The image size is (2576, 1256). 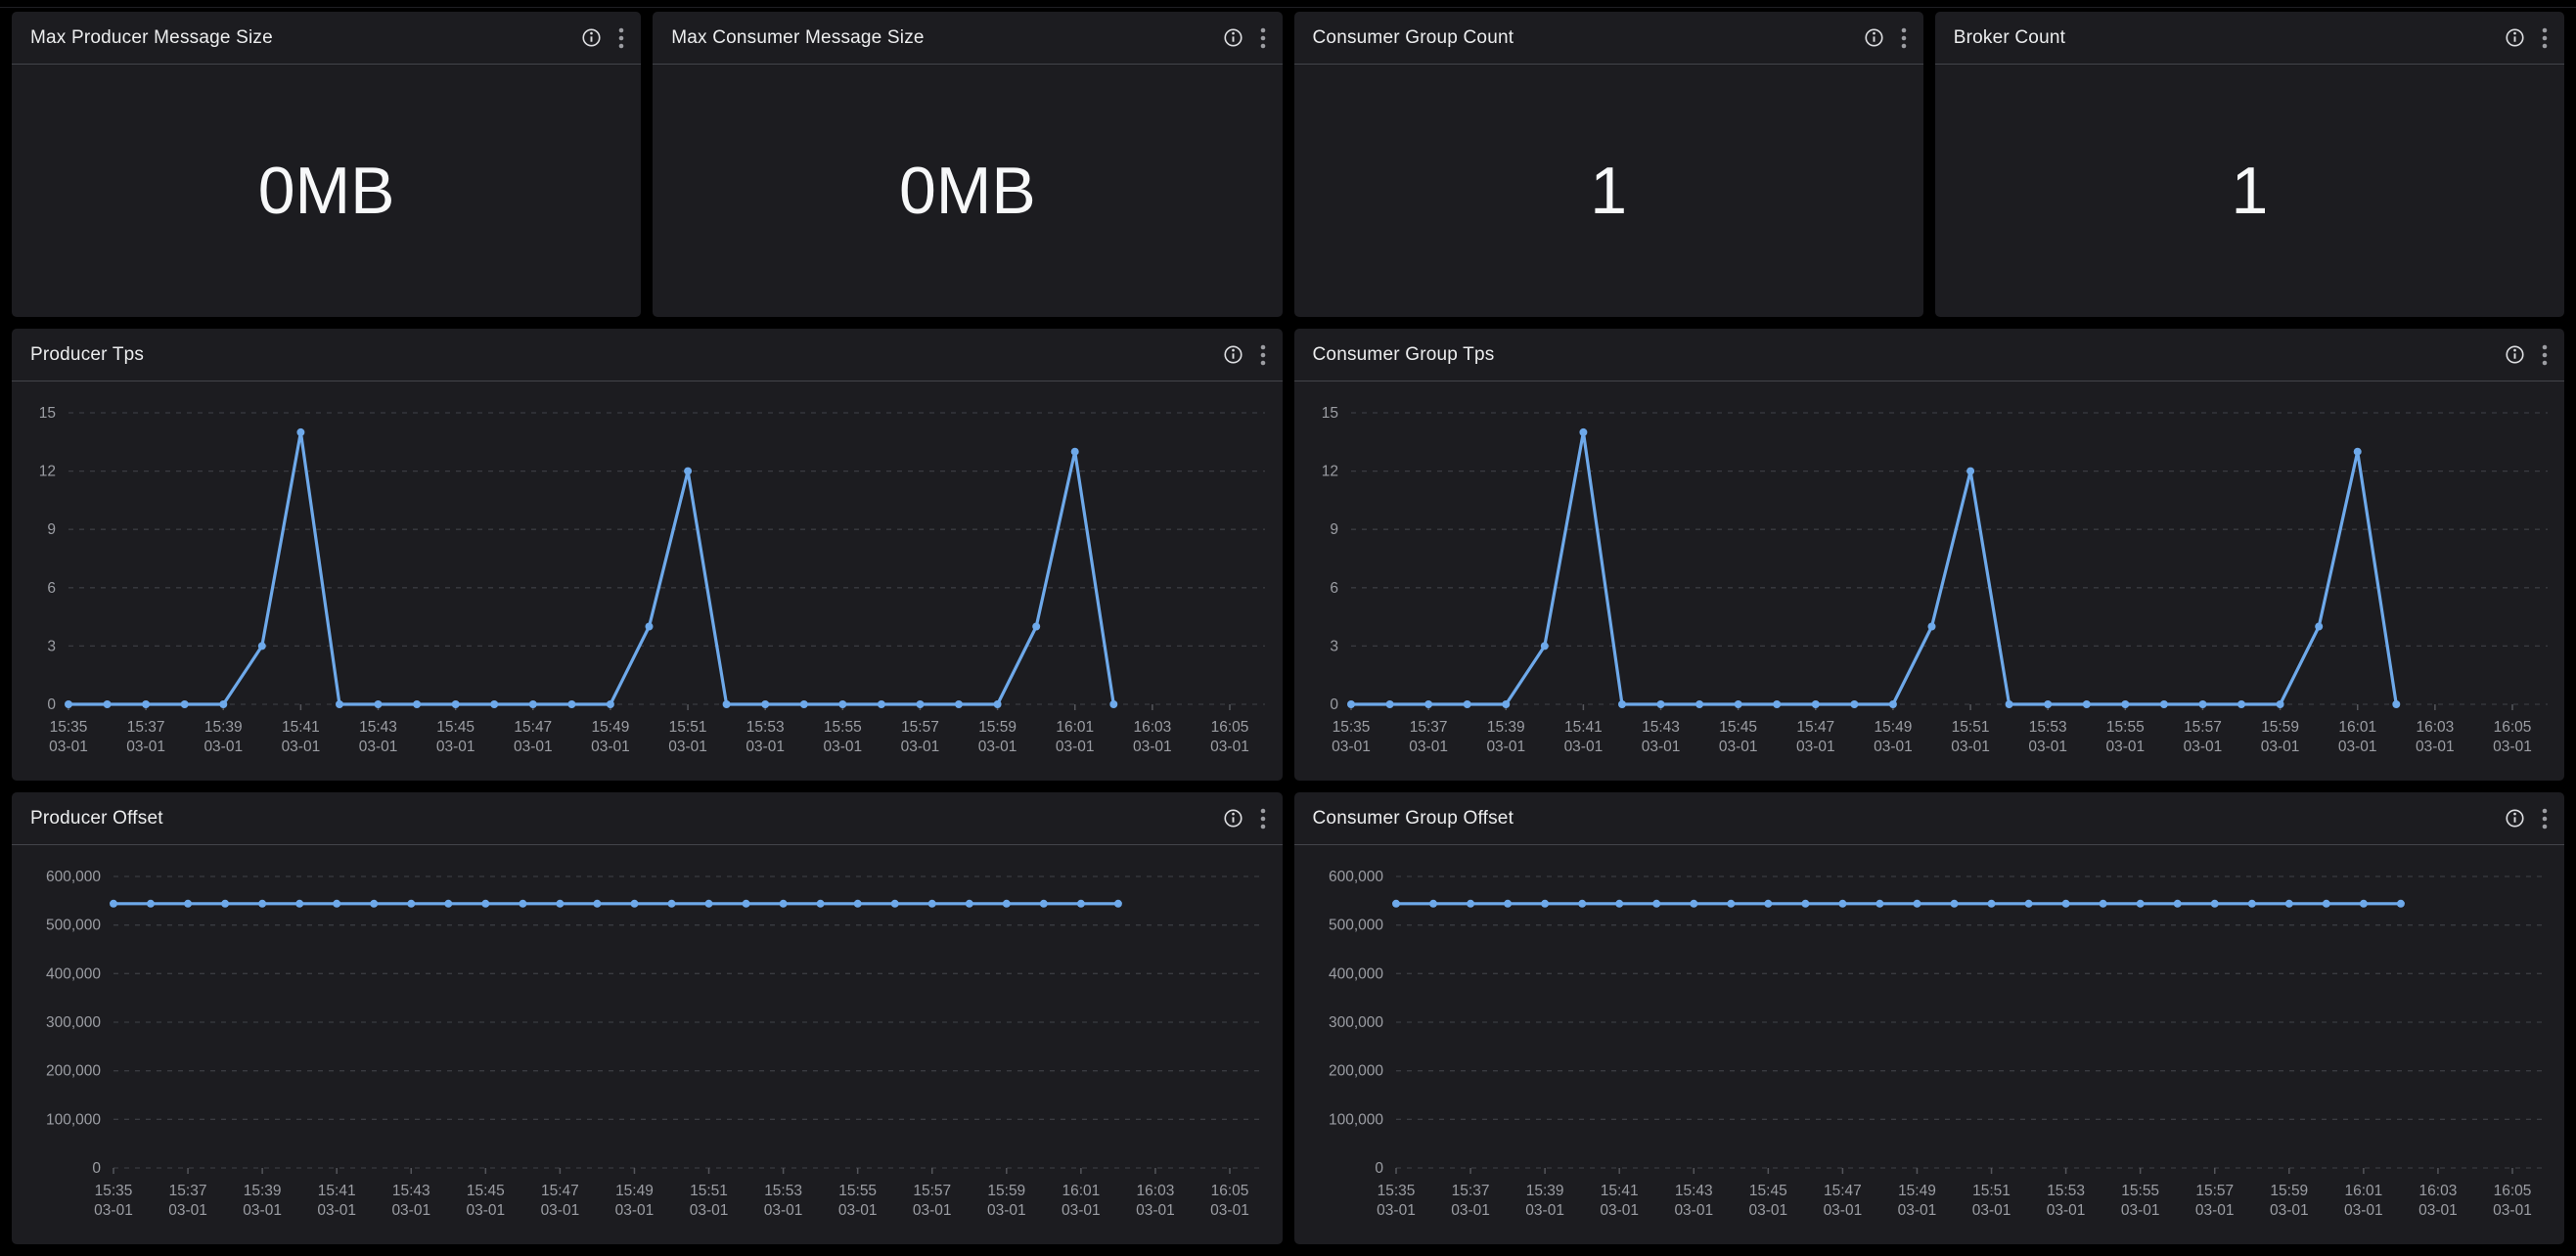 I want to click on panel-header: Producer Offset, so click(x=647, y=819).